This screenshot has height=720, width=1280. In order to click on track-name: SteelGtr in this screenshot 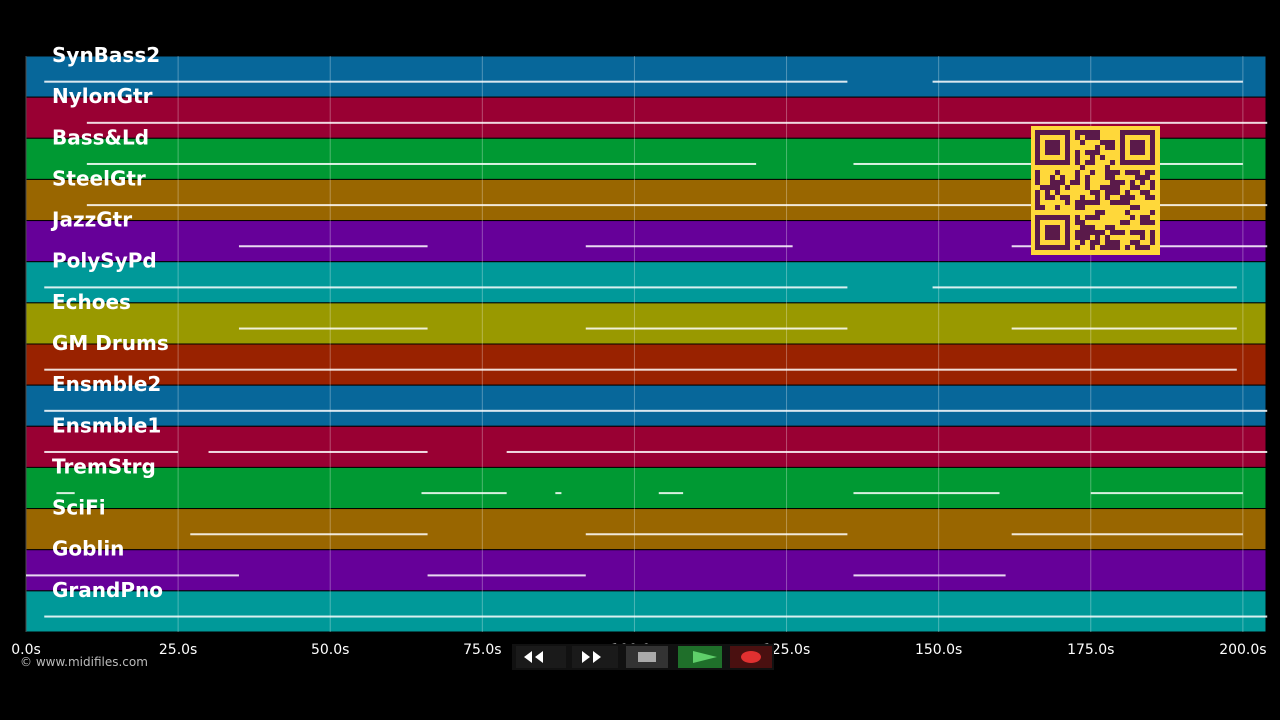, I will do `click(99, 178)`.